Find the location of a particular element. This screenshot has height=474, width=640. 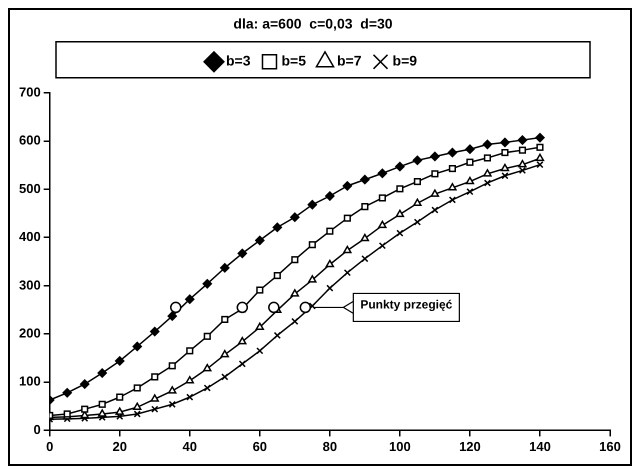

y-tick-label: 0 is located at coordinates (37, 429).